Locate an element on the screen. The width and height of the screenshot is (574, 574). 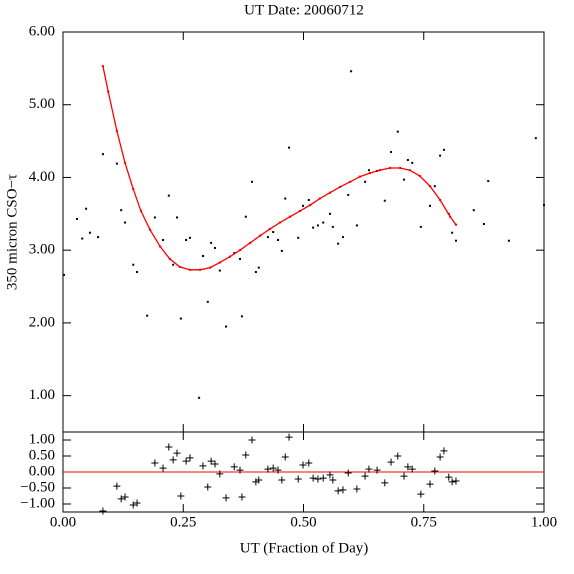
chart-title: UT Date: 20060712 is located at coordinates (304, 10).